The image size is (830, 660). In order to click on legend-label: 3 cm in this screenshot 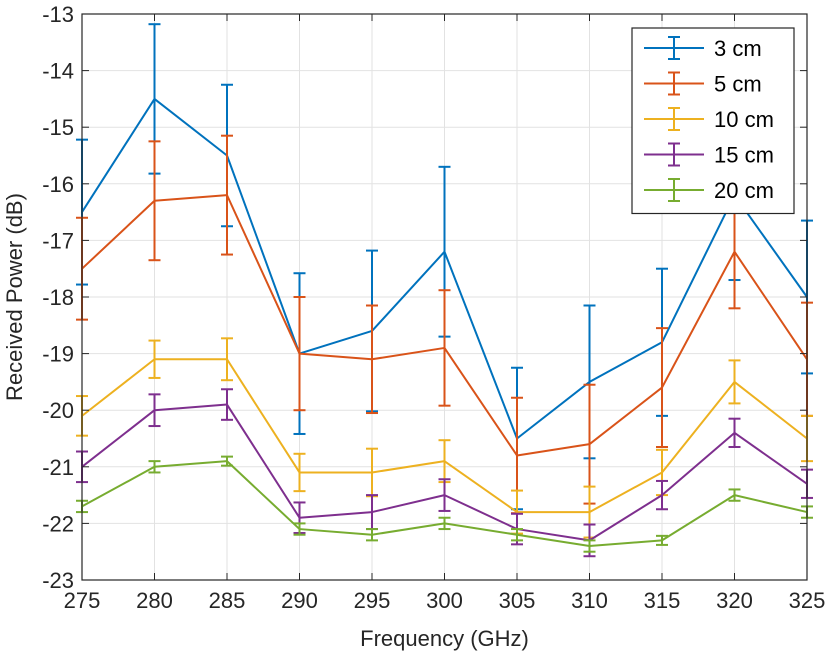, I will do `click(738, 48)`.